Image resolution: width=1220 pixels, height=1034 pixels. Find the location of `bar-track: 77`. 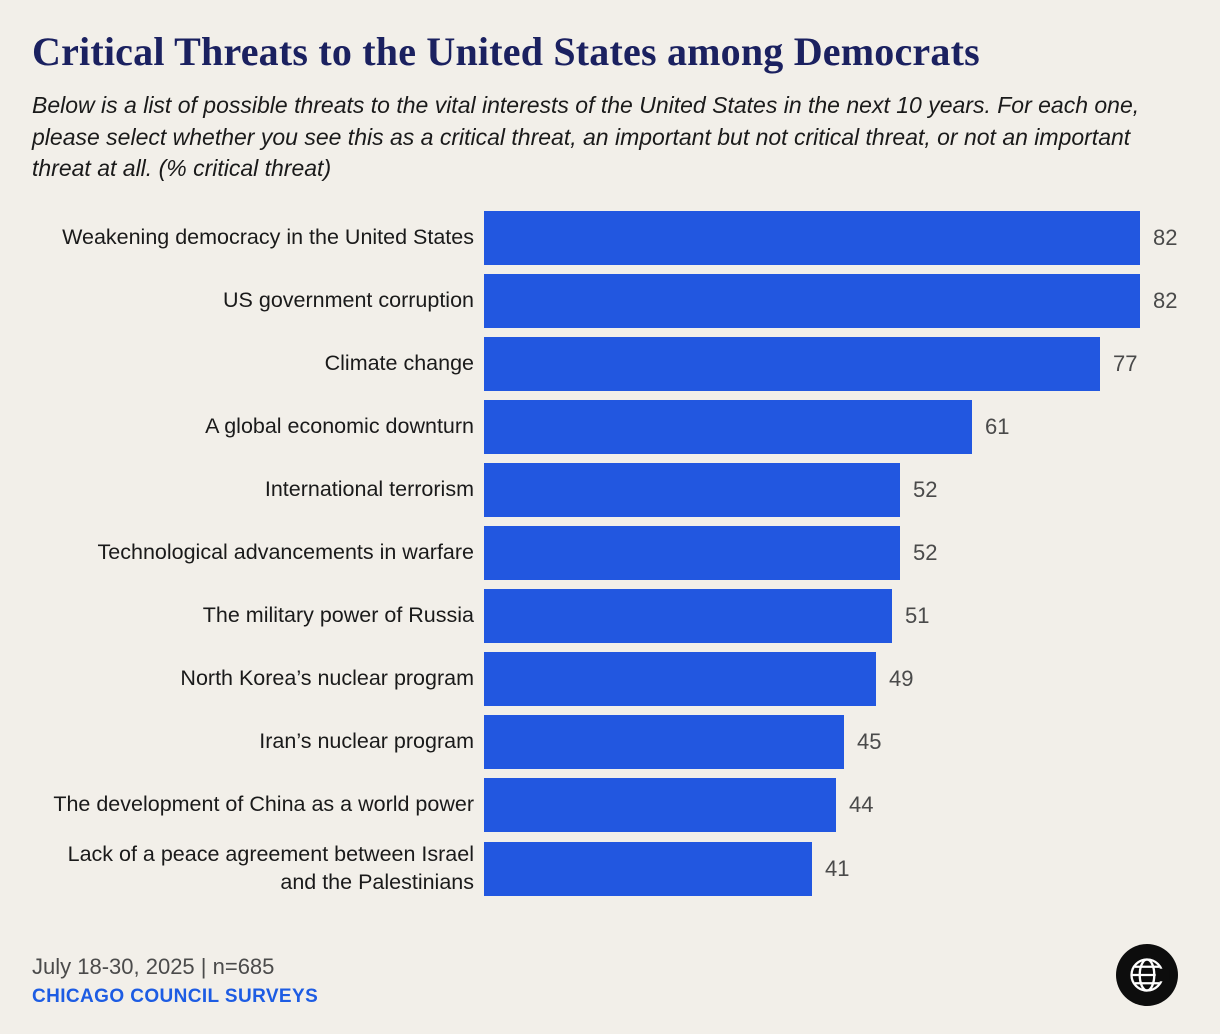

bar-track: 77 is located at coordinates (834, 364).